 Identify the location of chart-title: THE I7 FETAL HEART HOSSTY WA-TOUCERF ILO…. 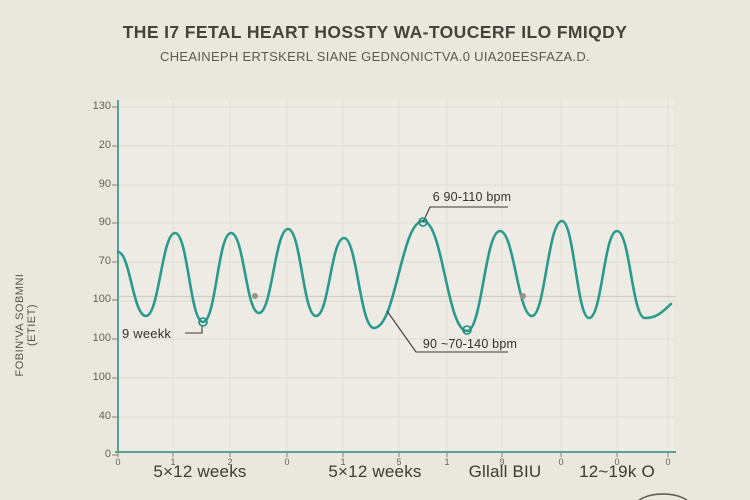
(375, 32).